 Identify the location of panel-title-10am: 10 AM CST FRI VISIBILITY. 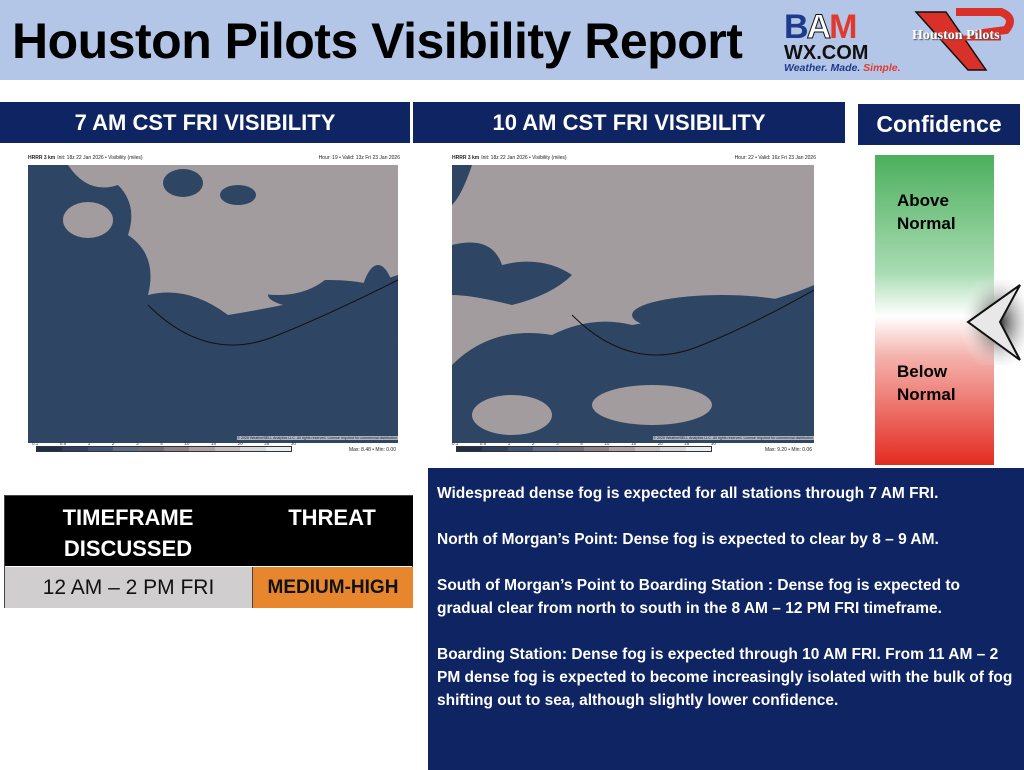
(629, 122).